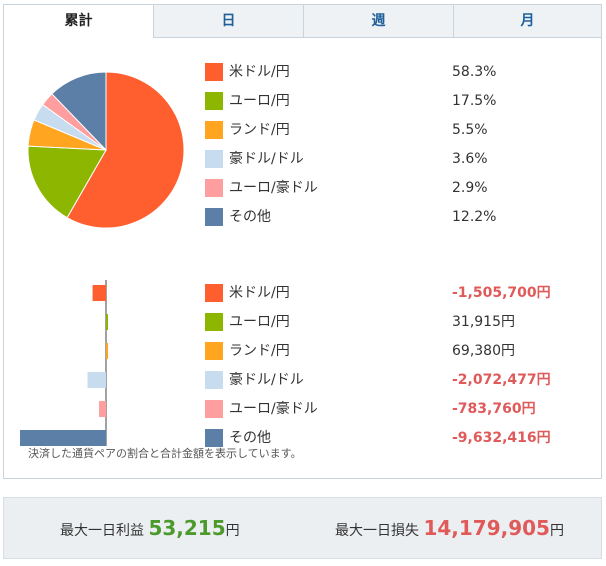 This screenshot has width=606, height=566. I want to click on legend-value: 5.5%, so click(470, 130).